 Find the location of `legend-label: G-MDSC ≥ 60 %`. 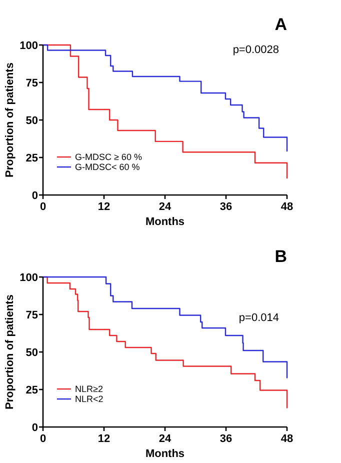

legend-label: G-MDSC ≥ 60 % is located at coordinates (108, 157).